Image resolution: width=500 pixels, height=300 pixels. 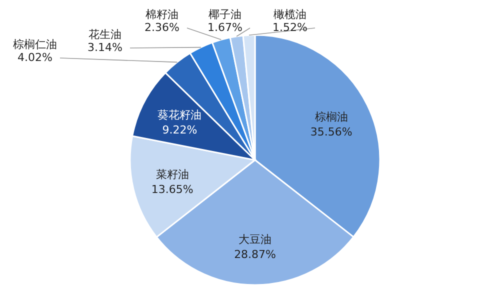 What do you see at coordinates (35, 57) in the screenshot?
I see `data-label: 4.02%` at bounding box center [35, 57].